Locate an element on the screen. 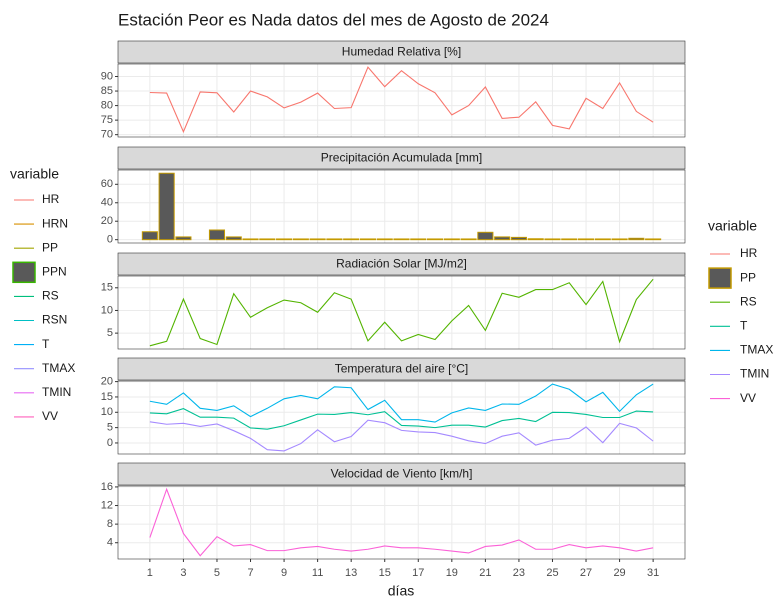  y-tick-label: 70 is located at coordinates (107, 135).